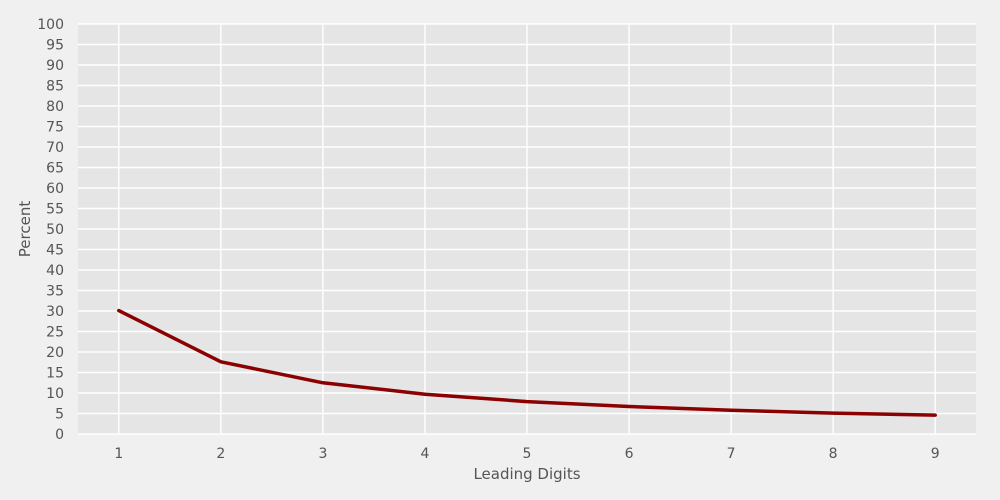 The width and height of the screenshot is (1000, 500). I want to click on y-tick-label: 45, so click(55, 251).